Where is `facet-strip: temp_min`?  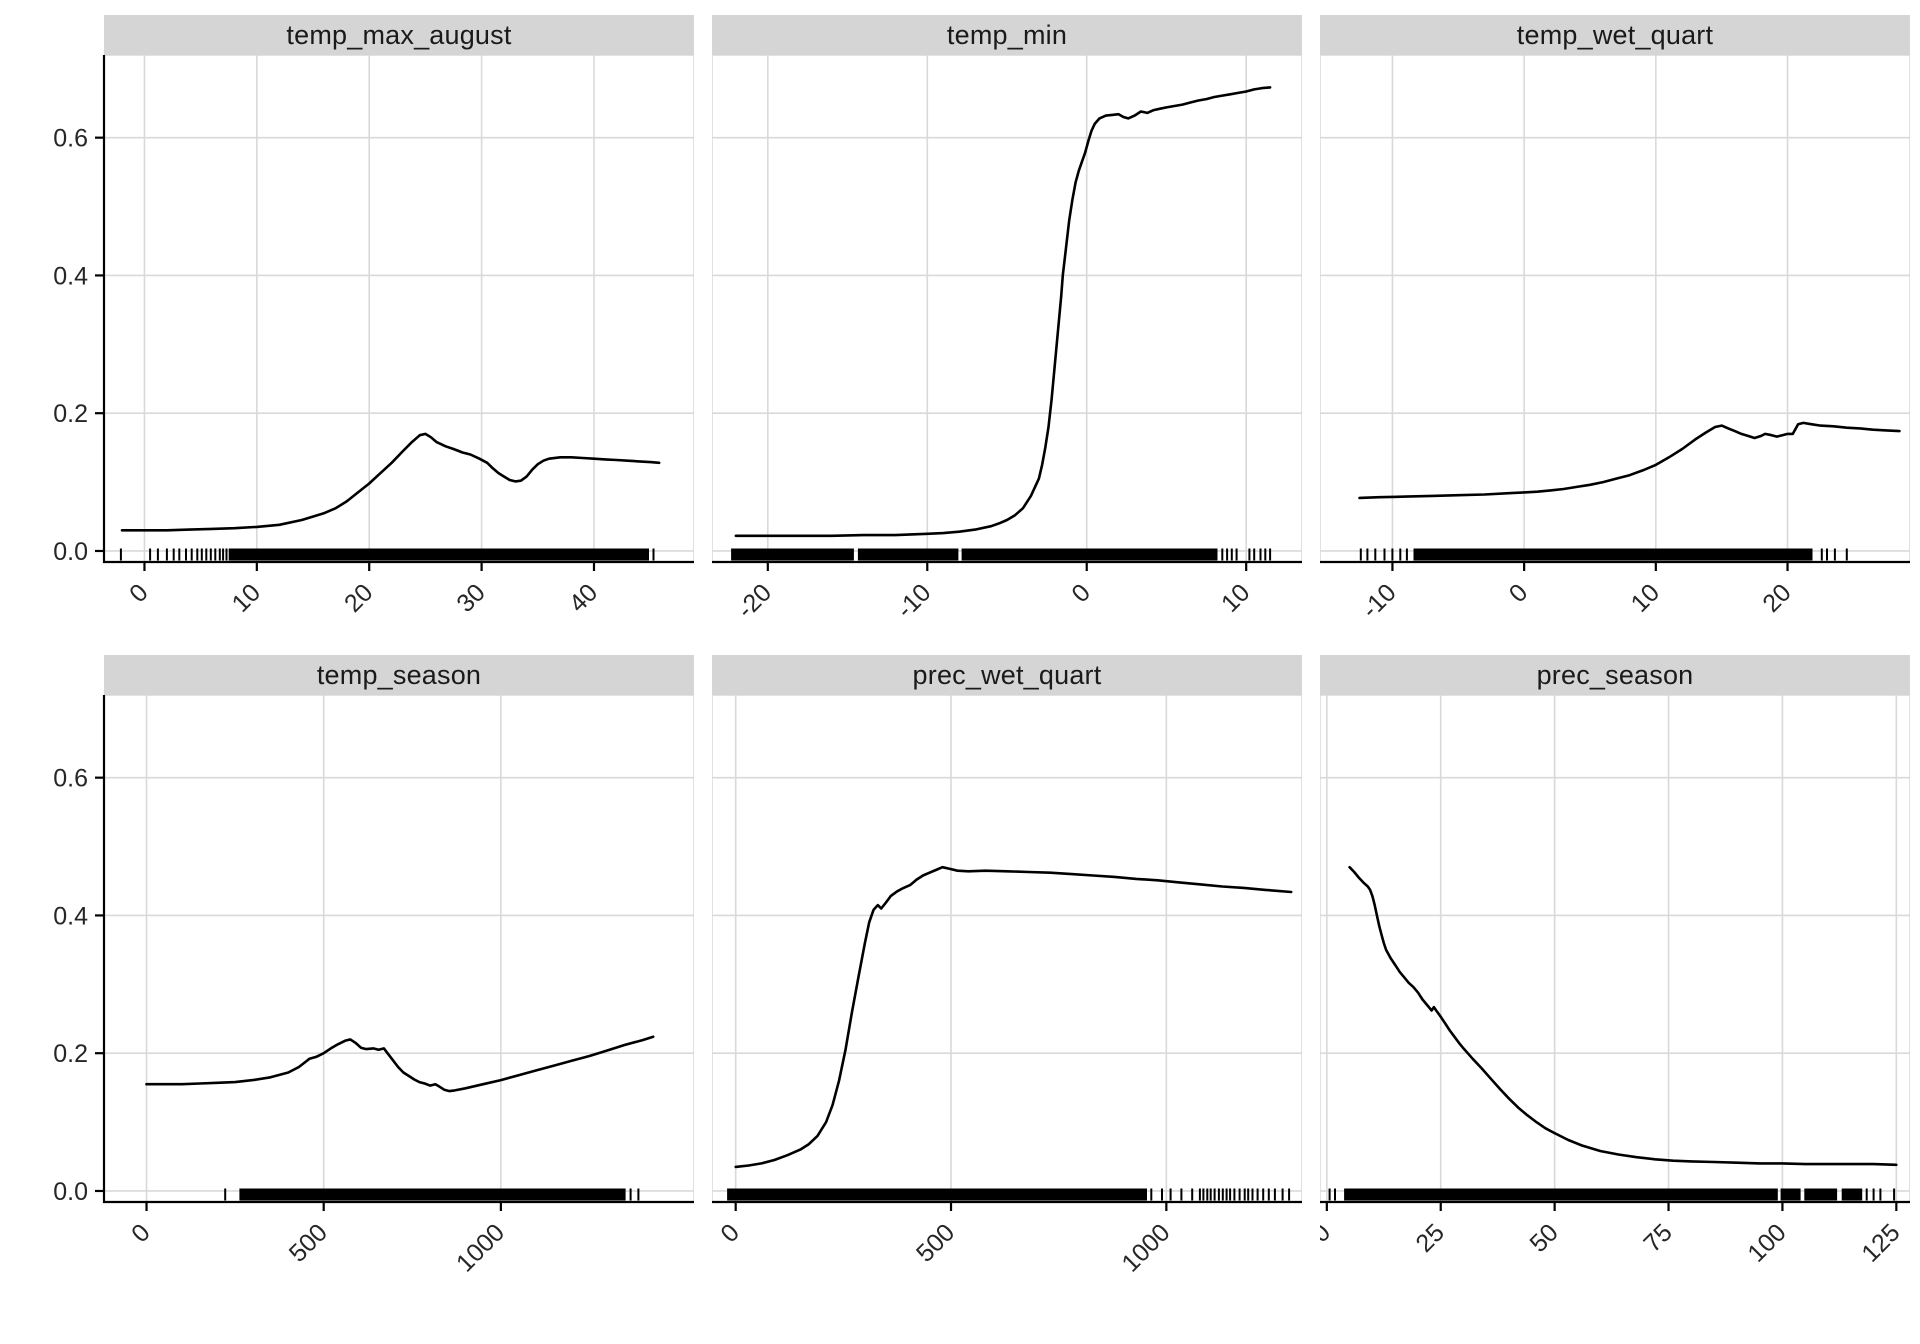 facet-strip: temp_min is located at coordinates (1007, 35).